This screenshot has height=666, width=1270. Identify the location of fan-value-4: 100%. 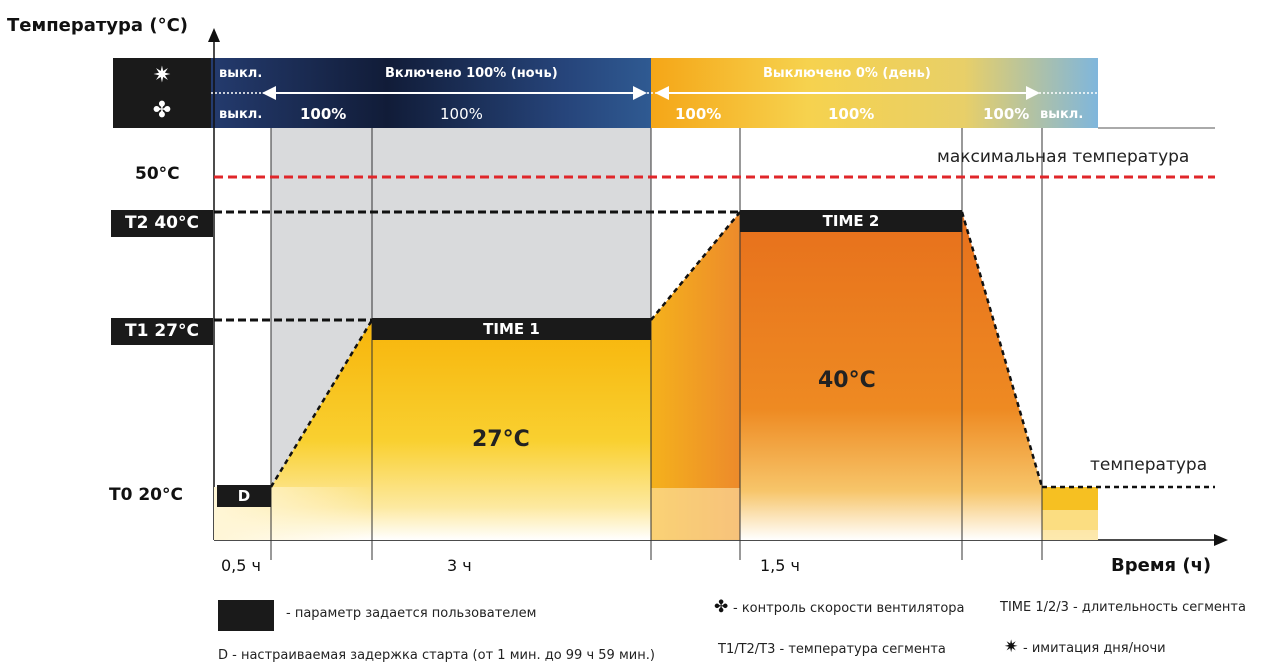
(851, 114).